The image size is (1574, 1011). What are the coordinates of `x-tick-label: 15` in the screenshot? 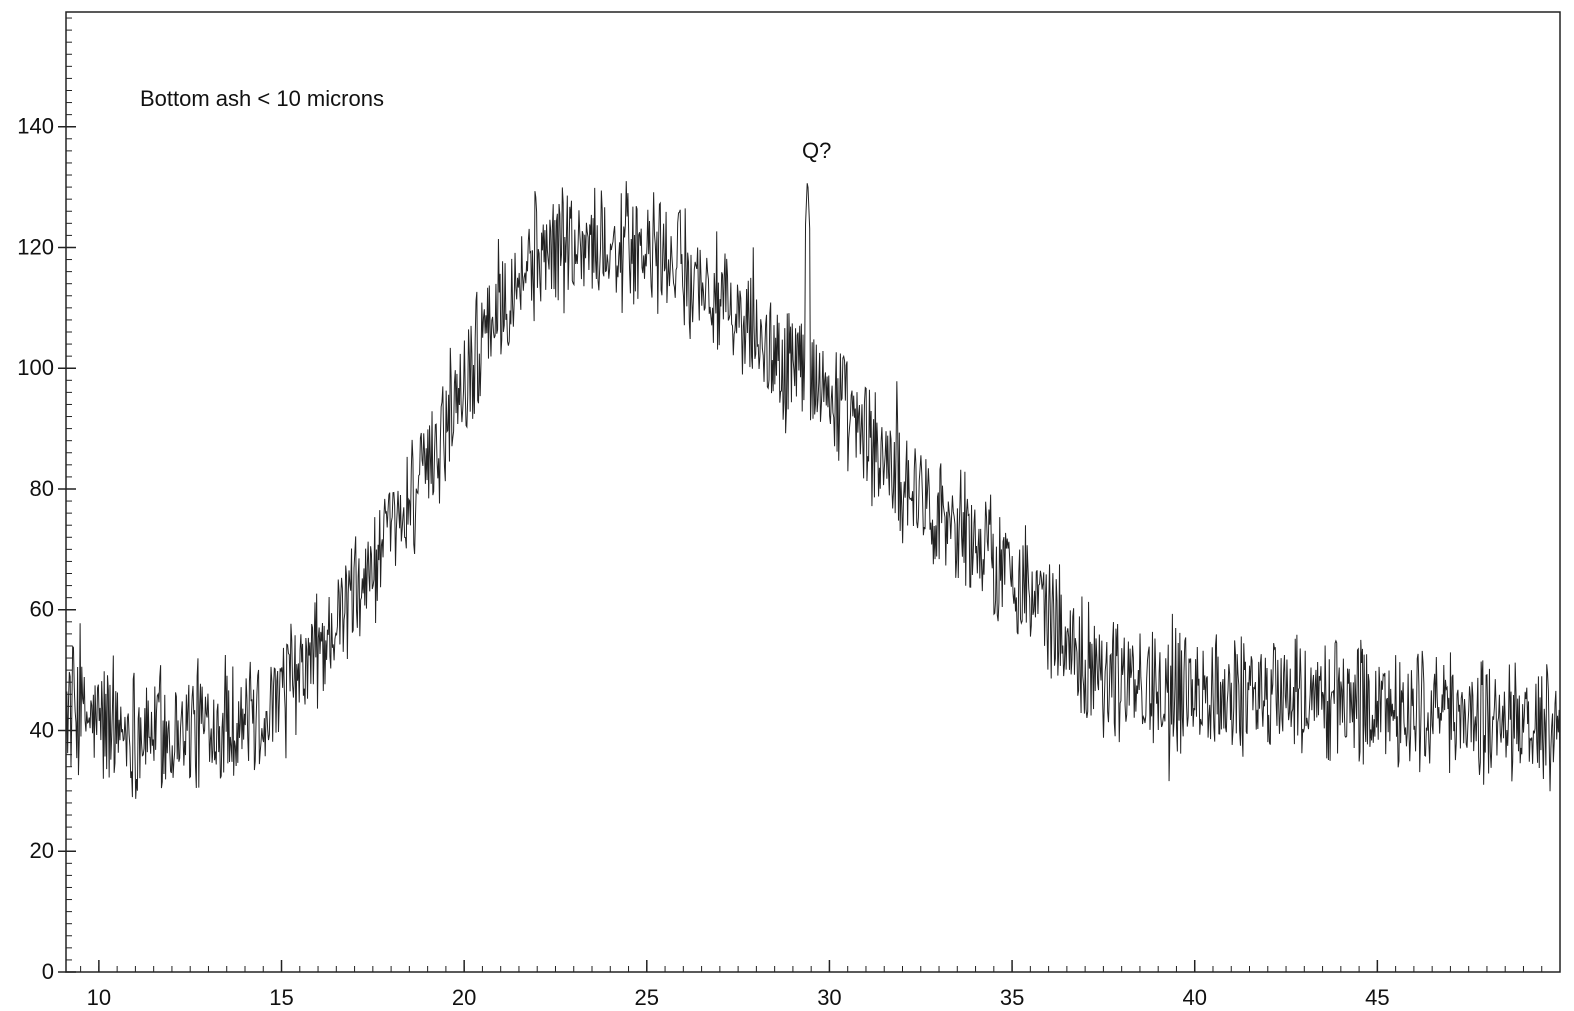 It's located at (281, 997).